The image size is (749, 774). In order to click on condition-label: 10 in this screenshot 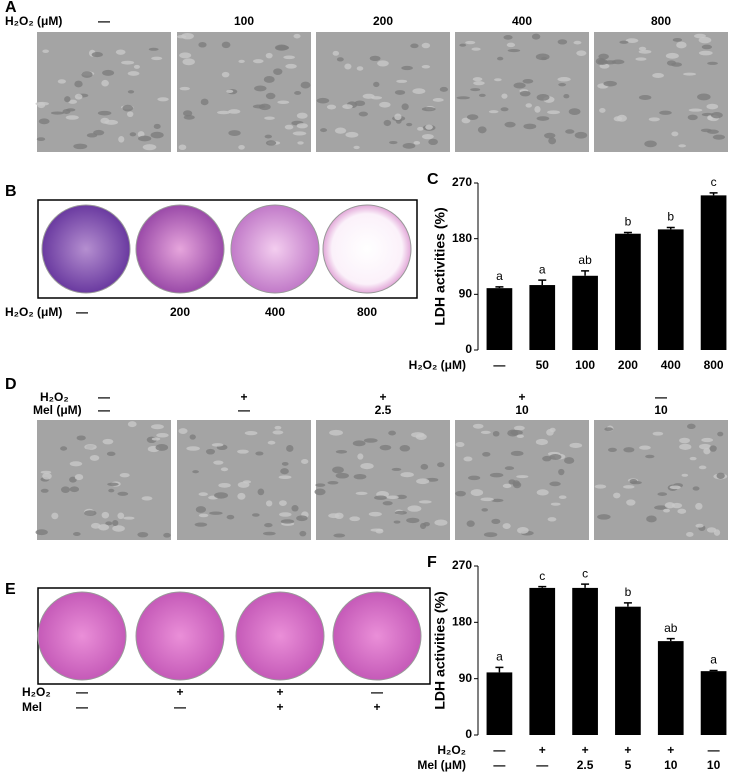, I will do `click(661, 410)`.